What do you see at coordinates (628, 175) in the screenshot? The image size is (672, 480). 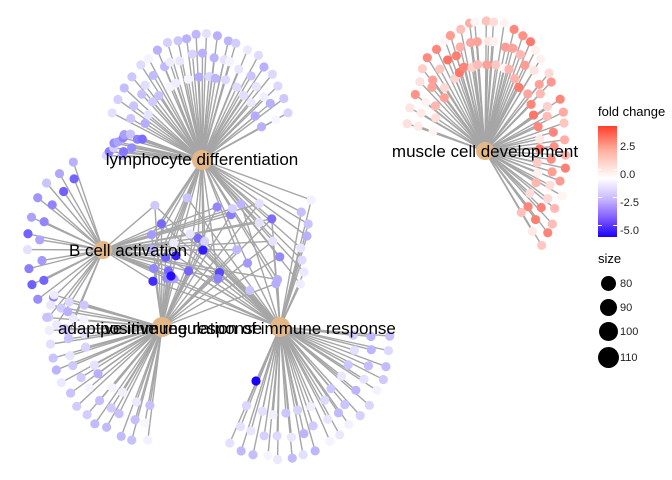 I see `colorbar-tick-label: 0.0` at bounding box center [628, 175].